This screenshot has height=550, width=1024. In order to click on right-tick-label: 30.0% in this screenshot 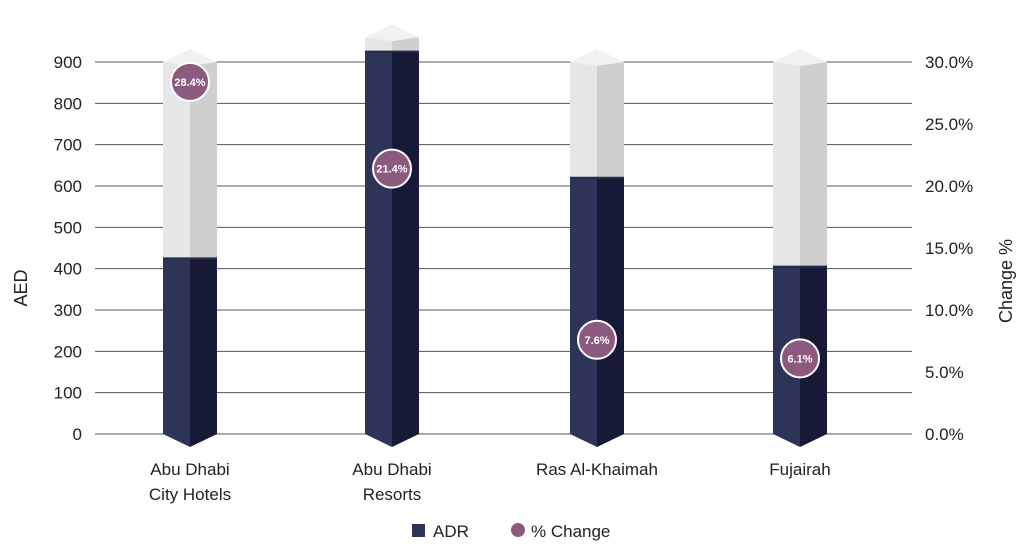, I will do `click(949, 62)`.